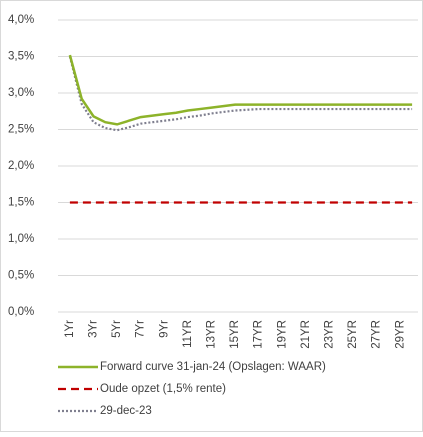 Image resolution: width=423 pixels, height=437 pixels. Describe the element at coordinates (330, 334) in the screenshot. I see `x-tick-label: 23YR` at that location.